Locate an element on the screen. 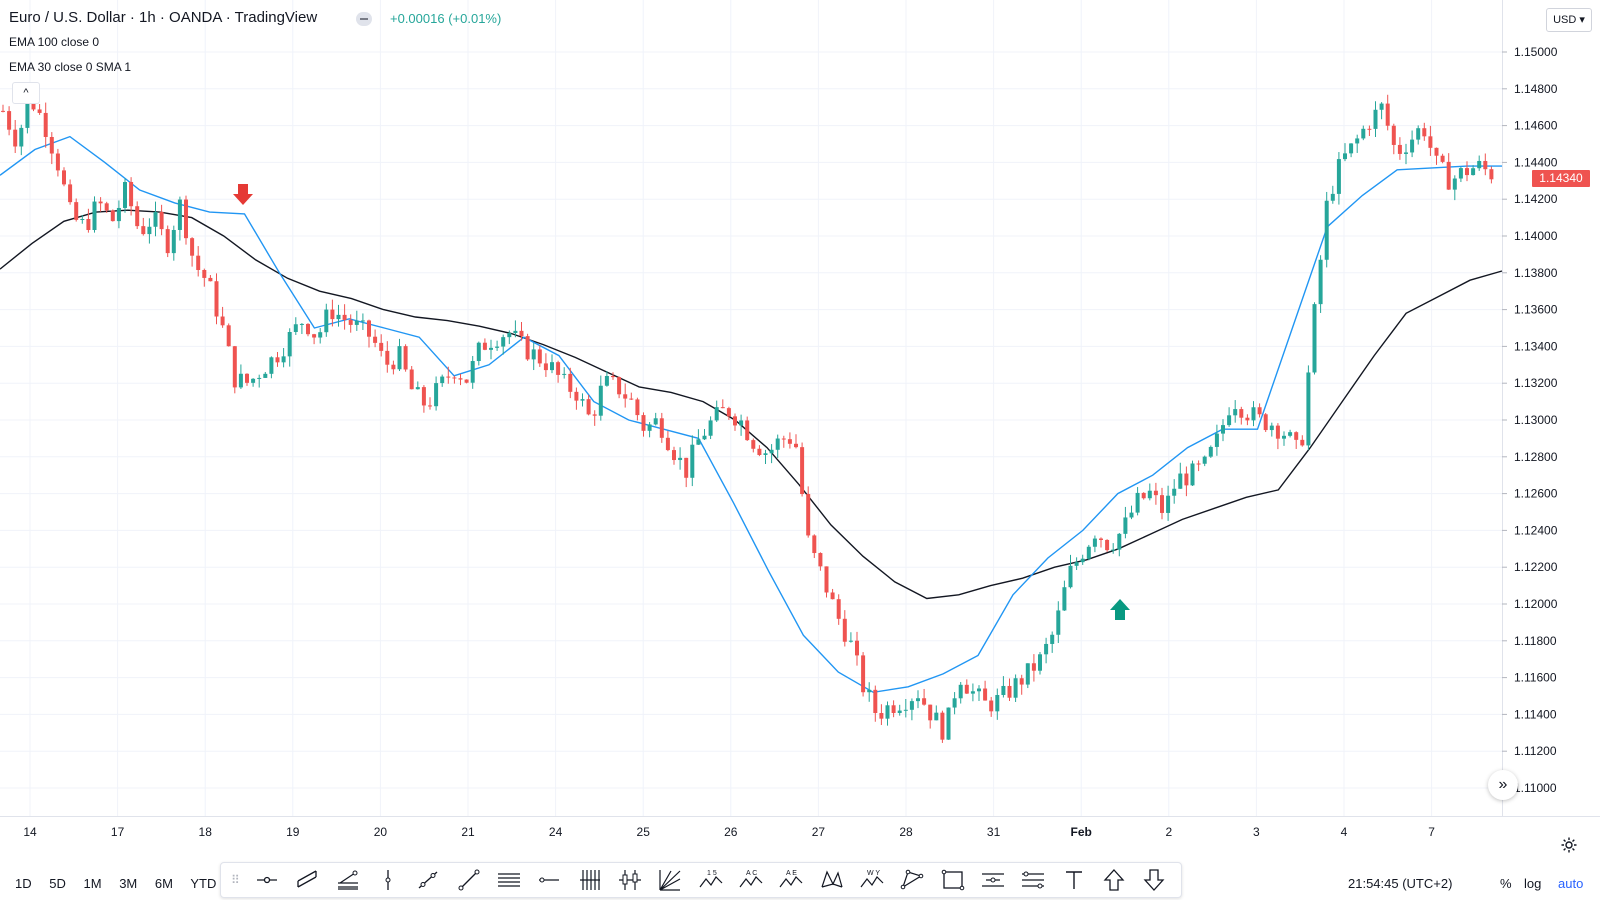 This screenshot has width=1600, height=900. svg-text: A E is located at coordinates (791, 873).